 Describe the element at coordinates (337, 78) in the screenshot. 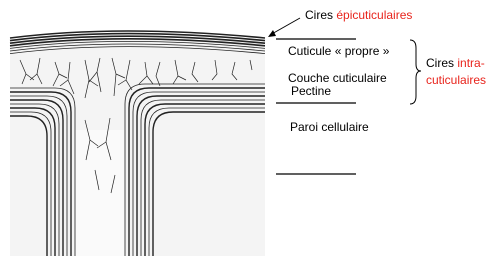

I see `layer-label: Couche cuticulaire` at that location.